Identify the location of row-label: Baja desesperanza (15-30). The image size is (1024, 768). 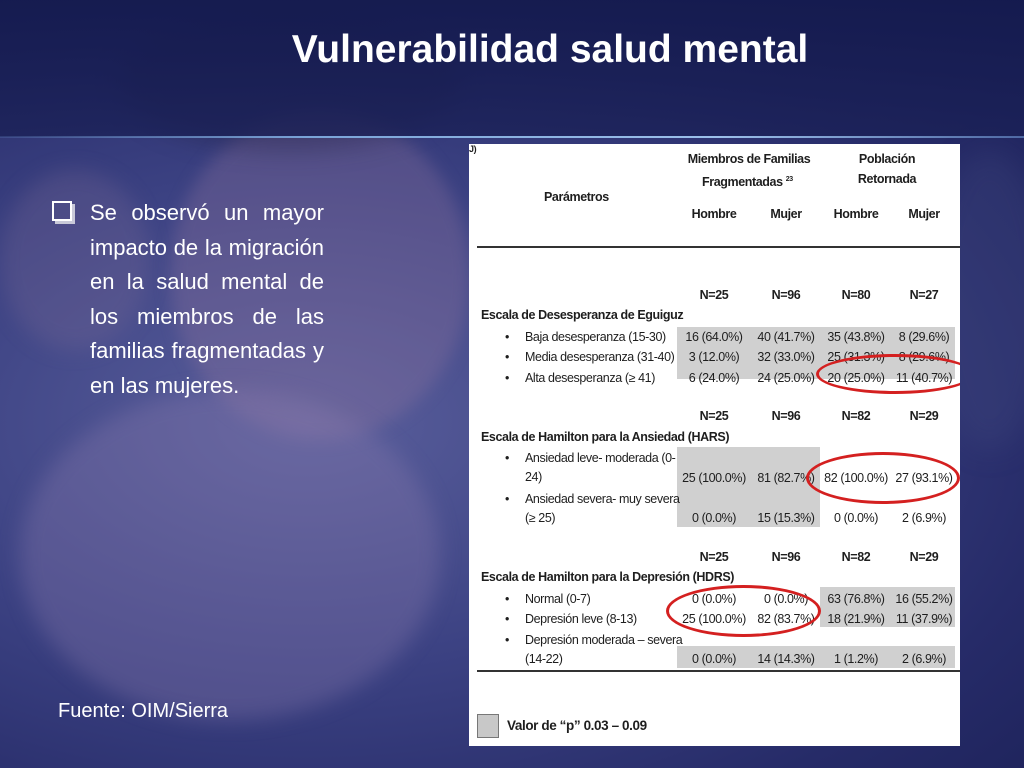
(595, 337).